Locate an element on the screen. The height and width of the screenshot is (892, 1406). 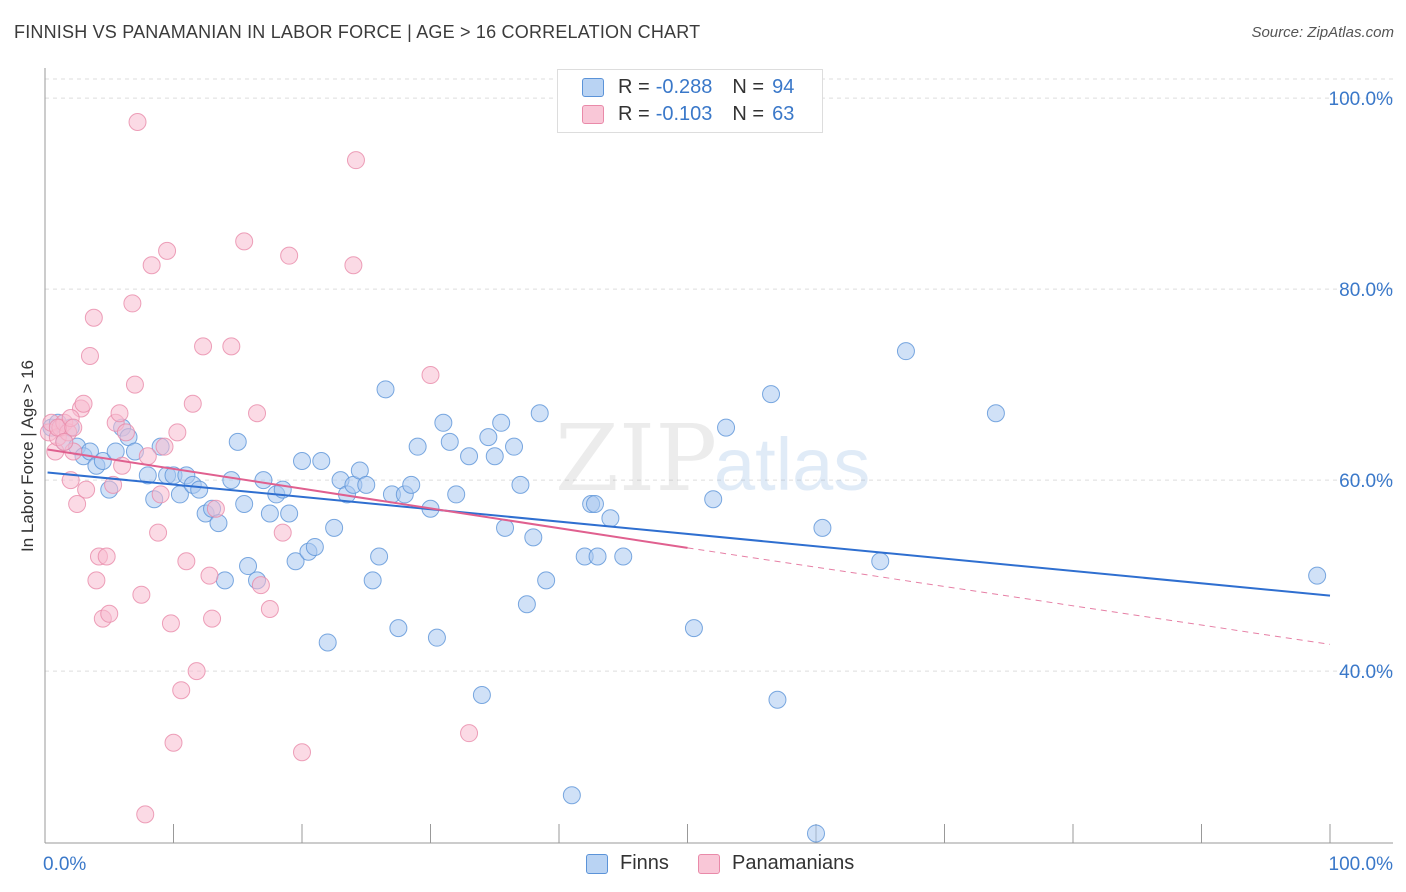
legend-row-finns: R = -0.288 N = 94 is located at coordinates (688, 87).